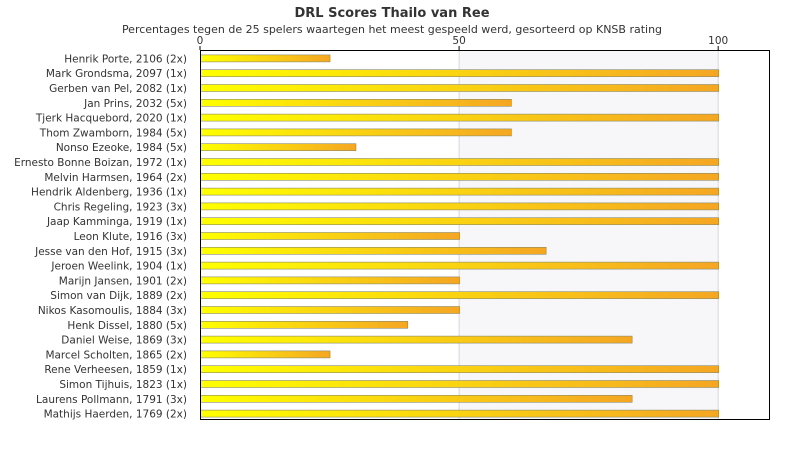  I want to click on category-label: Thom Zwamborn, 1984 (5x), so click(113, 133).